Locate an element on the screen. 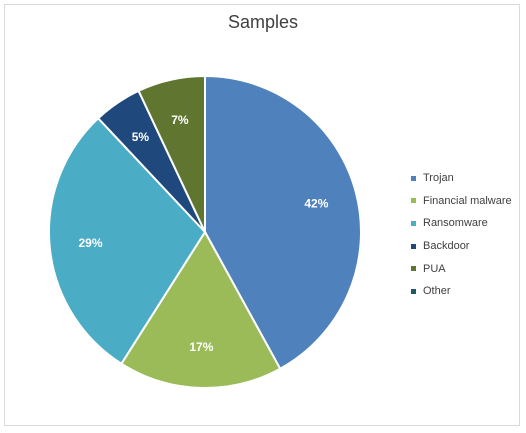 The image size is (526, 433). legend-label: Financial malware is located at coordinates (467, 200).